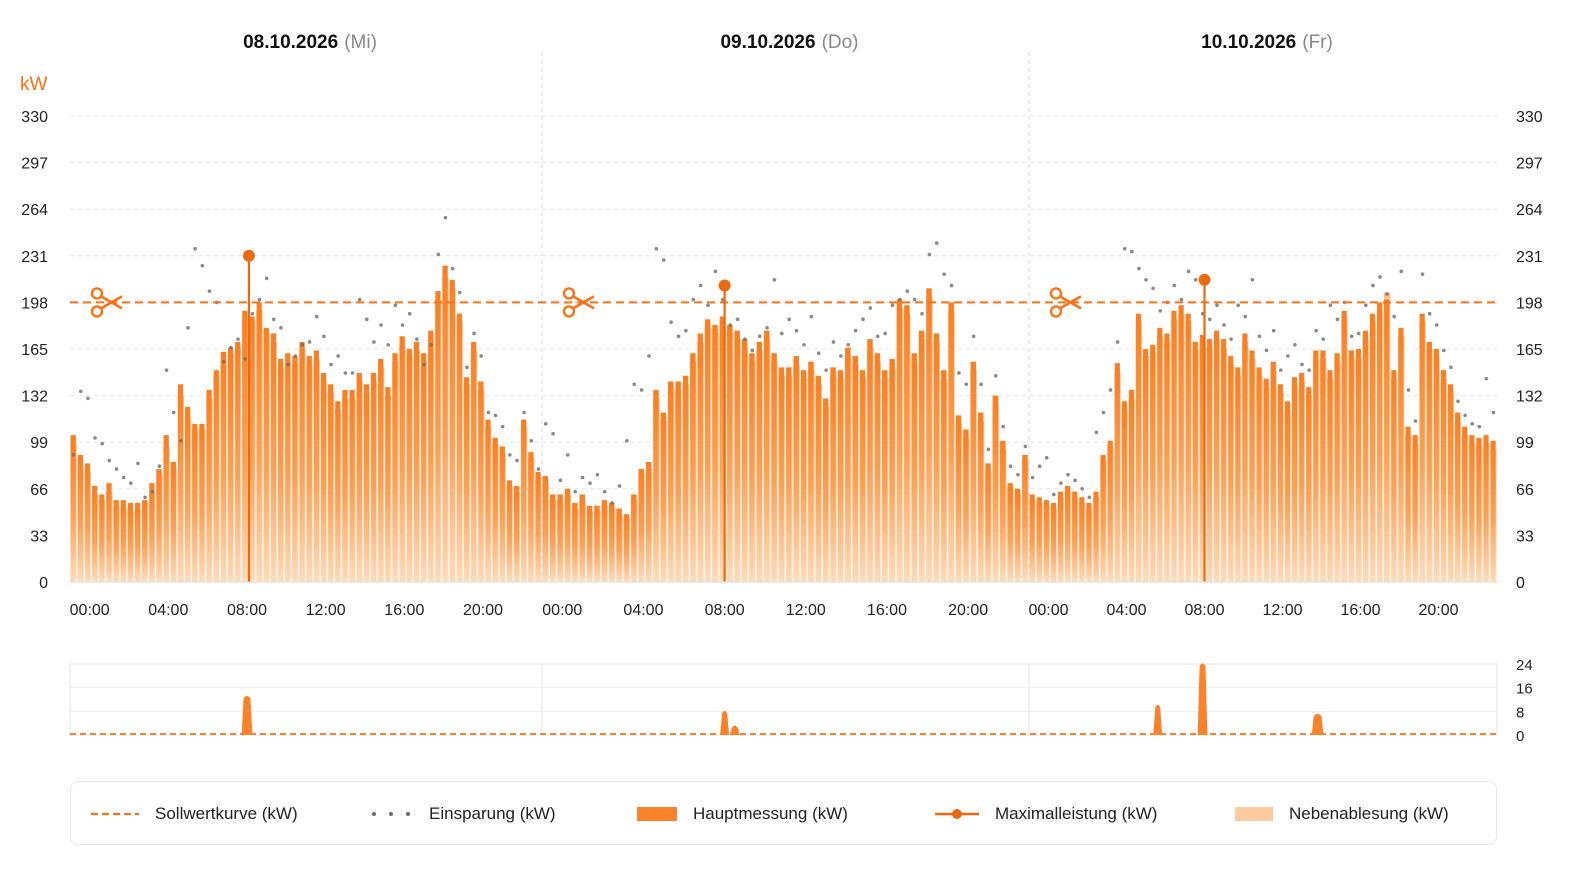 The image size is (1581, 882). Describe the element at coordinates (39, 490) in the screenshot. I see `y-tick-label-left: 66` at that location.